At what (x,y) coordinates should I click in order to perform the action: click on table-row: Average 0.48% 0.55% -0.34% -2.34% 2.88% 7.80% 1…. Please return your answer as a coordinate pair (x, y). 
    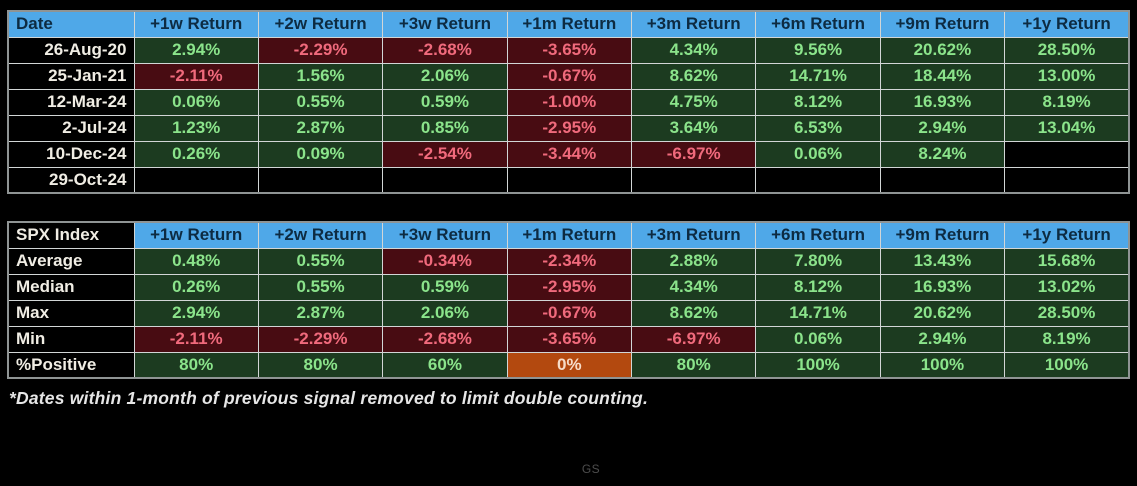
    Looking at the image, I should click on (568, 261).